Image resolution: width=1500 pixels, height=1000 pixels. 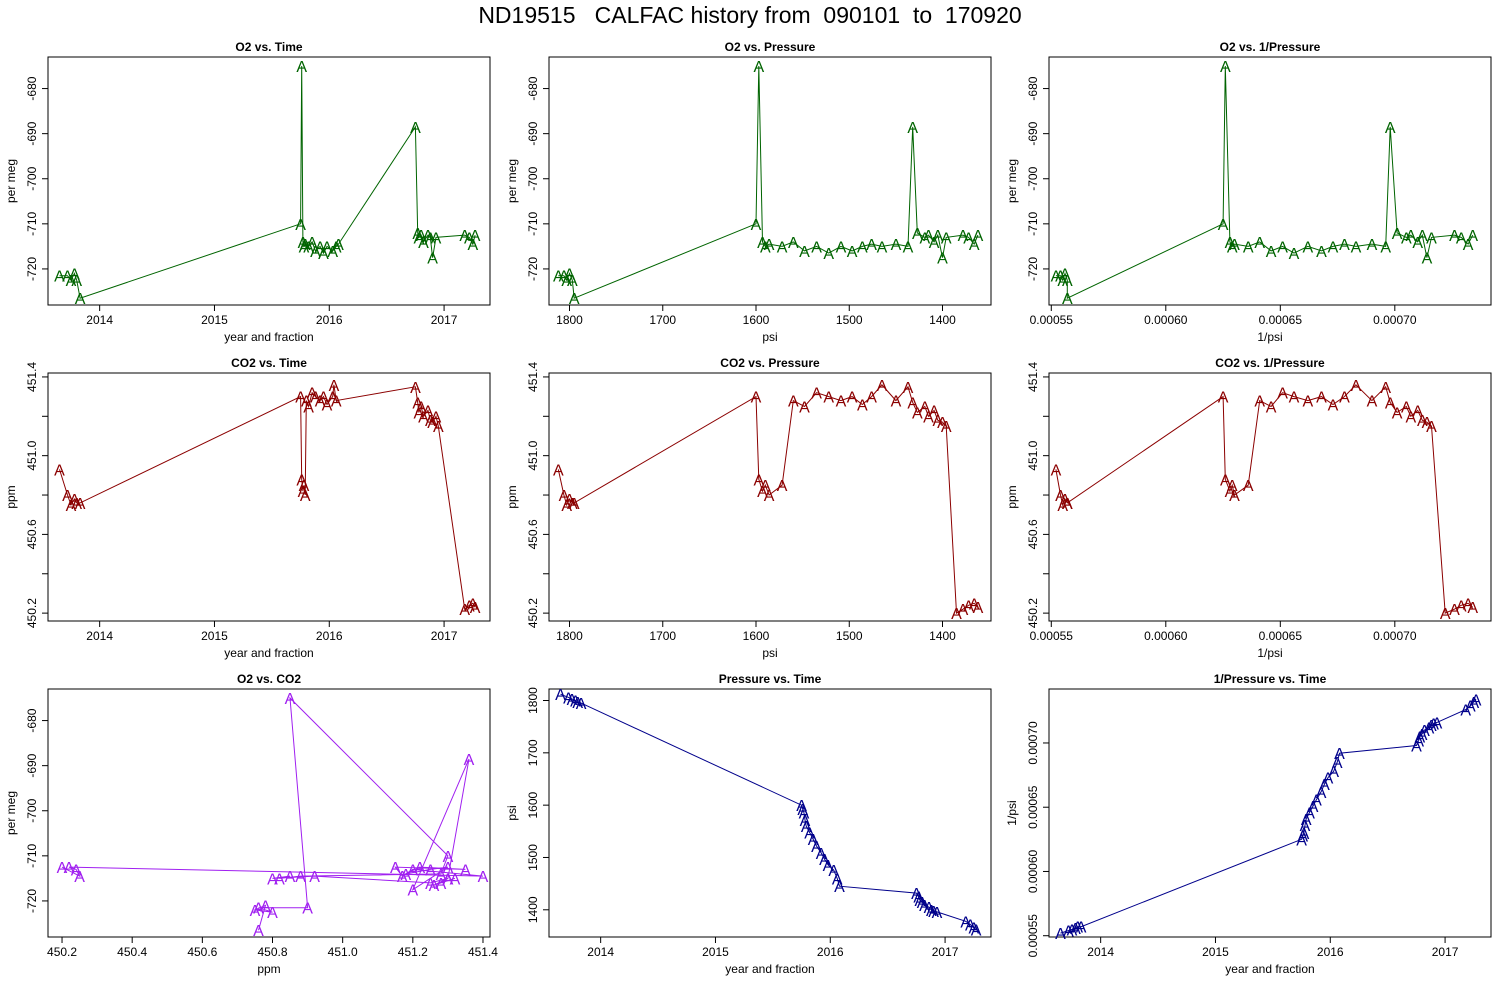 What do you see at coordinates (214, 636) in the screenshot?
I see `x-tick-label: 2015` at bounding box center [214, 636].